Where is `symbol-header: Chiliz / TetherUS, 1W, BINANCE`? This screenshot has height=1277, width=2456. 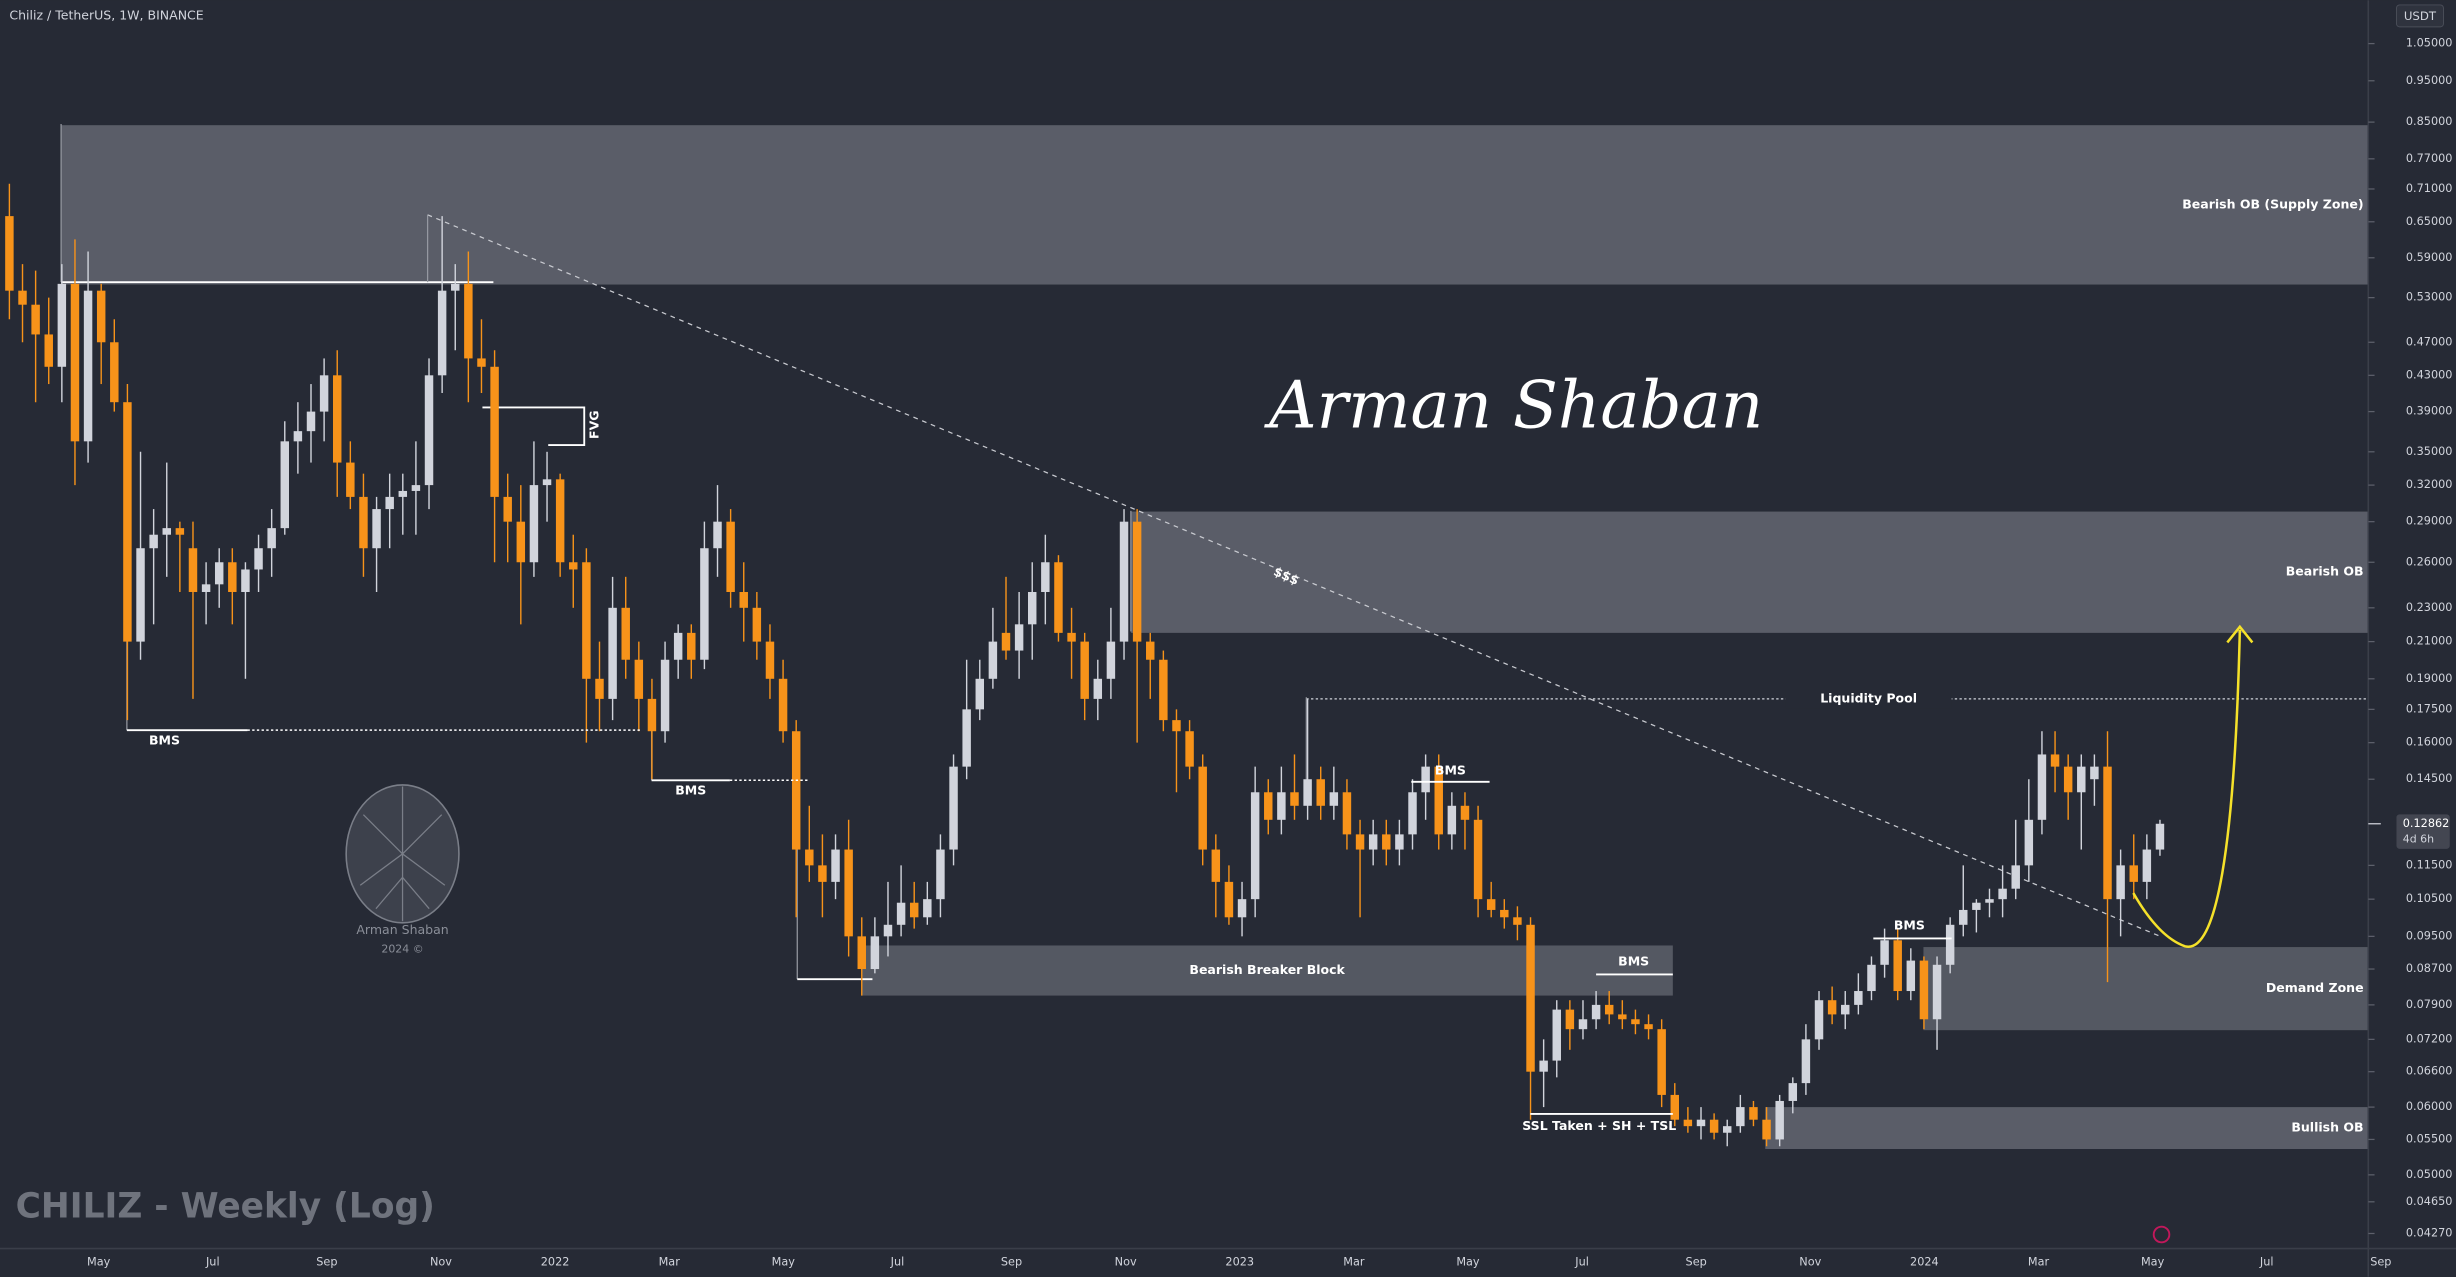 symbol-header: Chiliz / TetherUS, 1W, BINANCE is located at coordinates (106, 14).